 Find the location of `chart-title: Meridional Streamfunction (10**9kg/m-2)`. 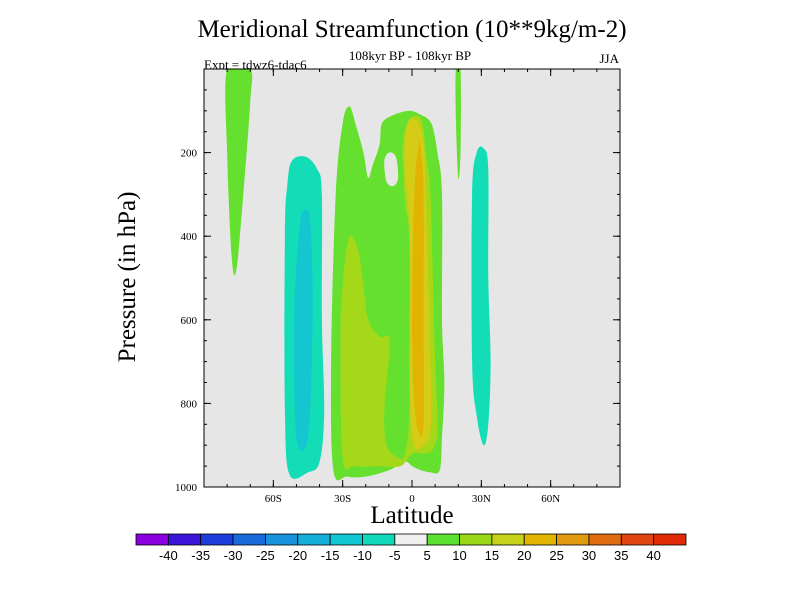

chart-title: Meridional Streamfunction (10**9kg/m-2) is located at coordinates (412, 29).